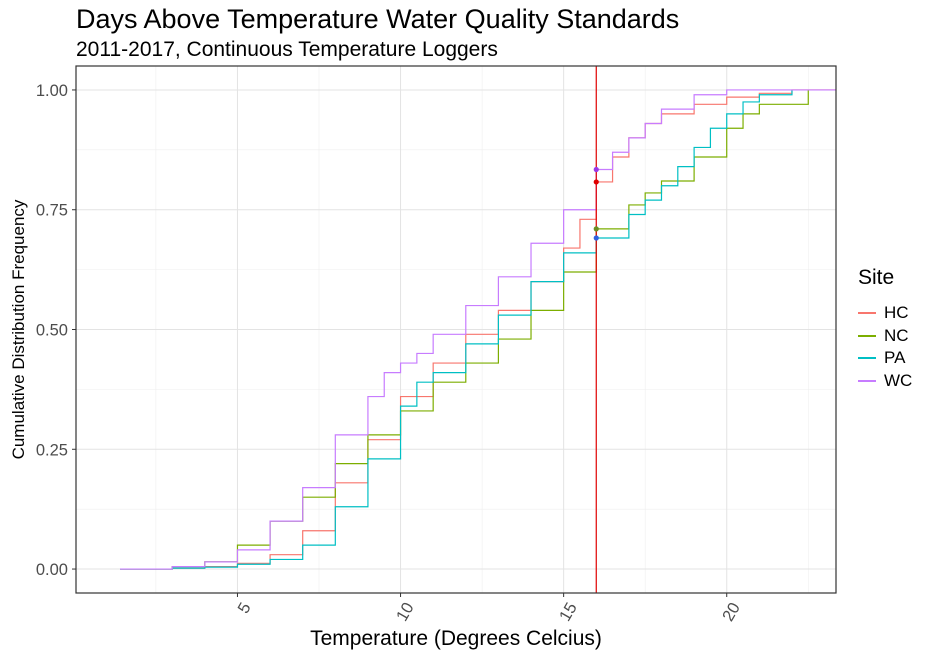 The width and height of the screenshot is (941, 655). What do you see at coordinates (568, 612) in the screenshot?
I see `x-tick-label: 15` at bounding box center [568, 612].